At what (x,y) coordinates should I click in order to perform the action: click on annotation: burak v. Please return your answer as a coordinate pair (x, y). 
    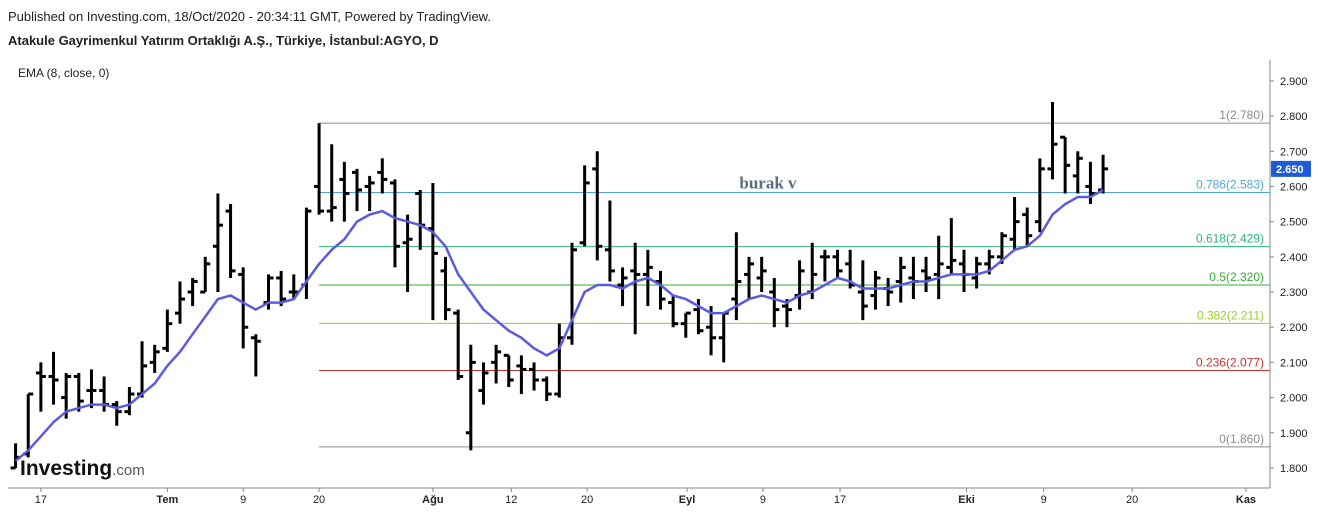
    Looking at the image, I should click on (768, 182).